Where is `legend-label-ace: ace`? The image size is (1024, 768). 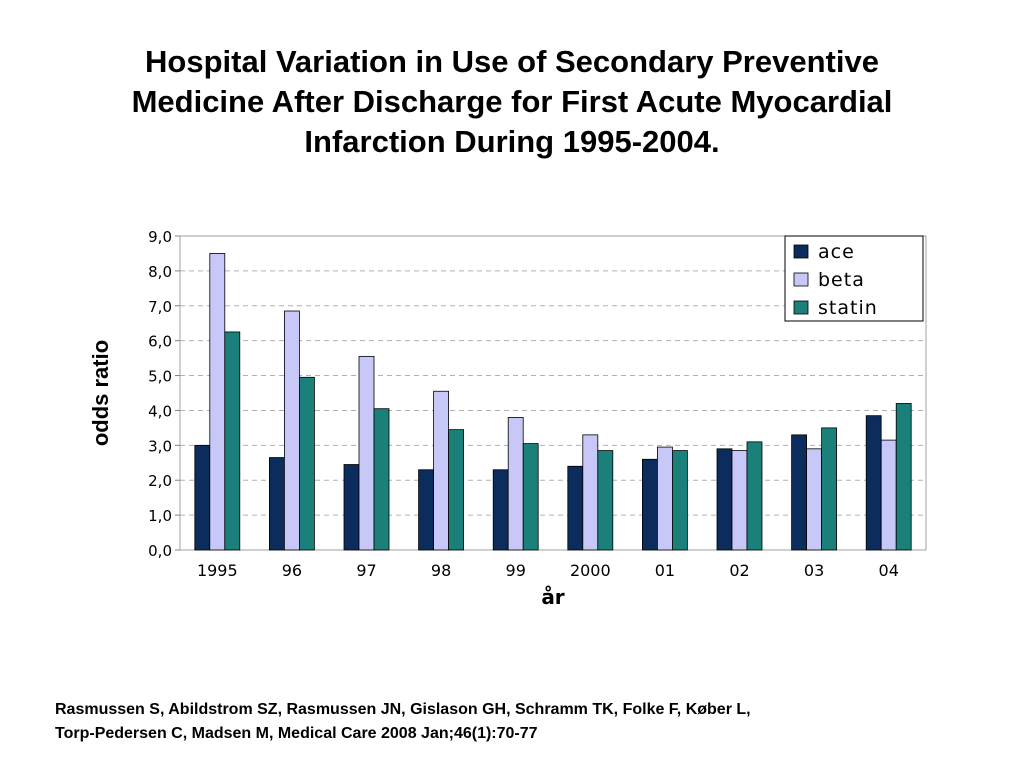
legend-label-ace: ace is located at coordinates (836, 252).